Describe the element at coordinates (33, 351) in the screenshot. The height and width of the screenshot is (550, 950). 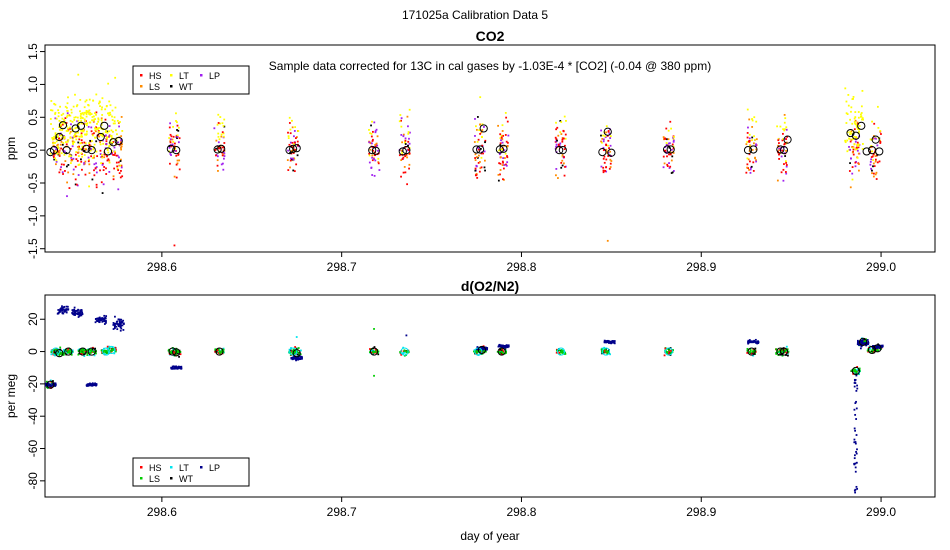
I see `y-tick-label: 0` at that location.